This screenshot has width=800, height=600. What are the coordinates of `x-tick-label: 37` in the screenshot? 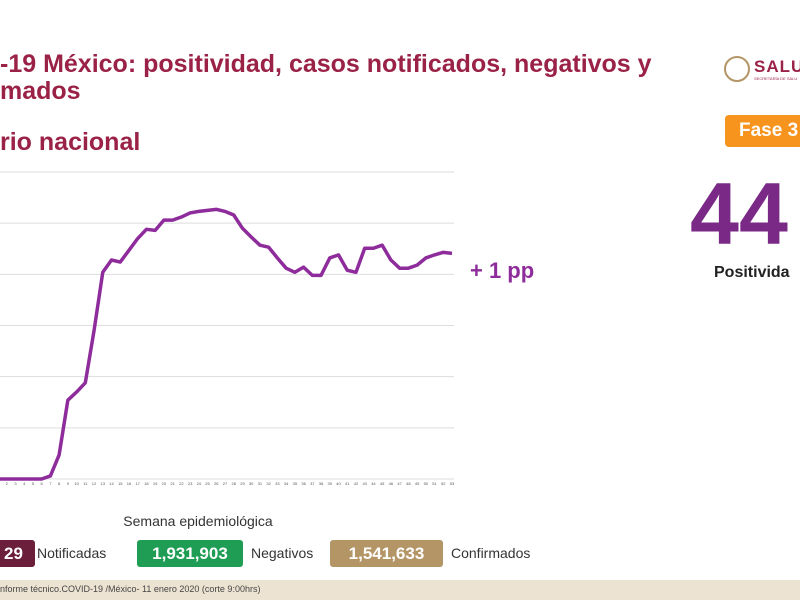 It's located at (312, 483).